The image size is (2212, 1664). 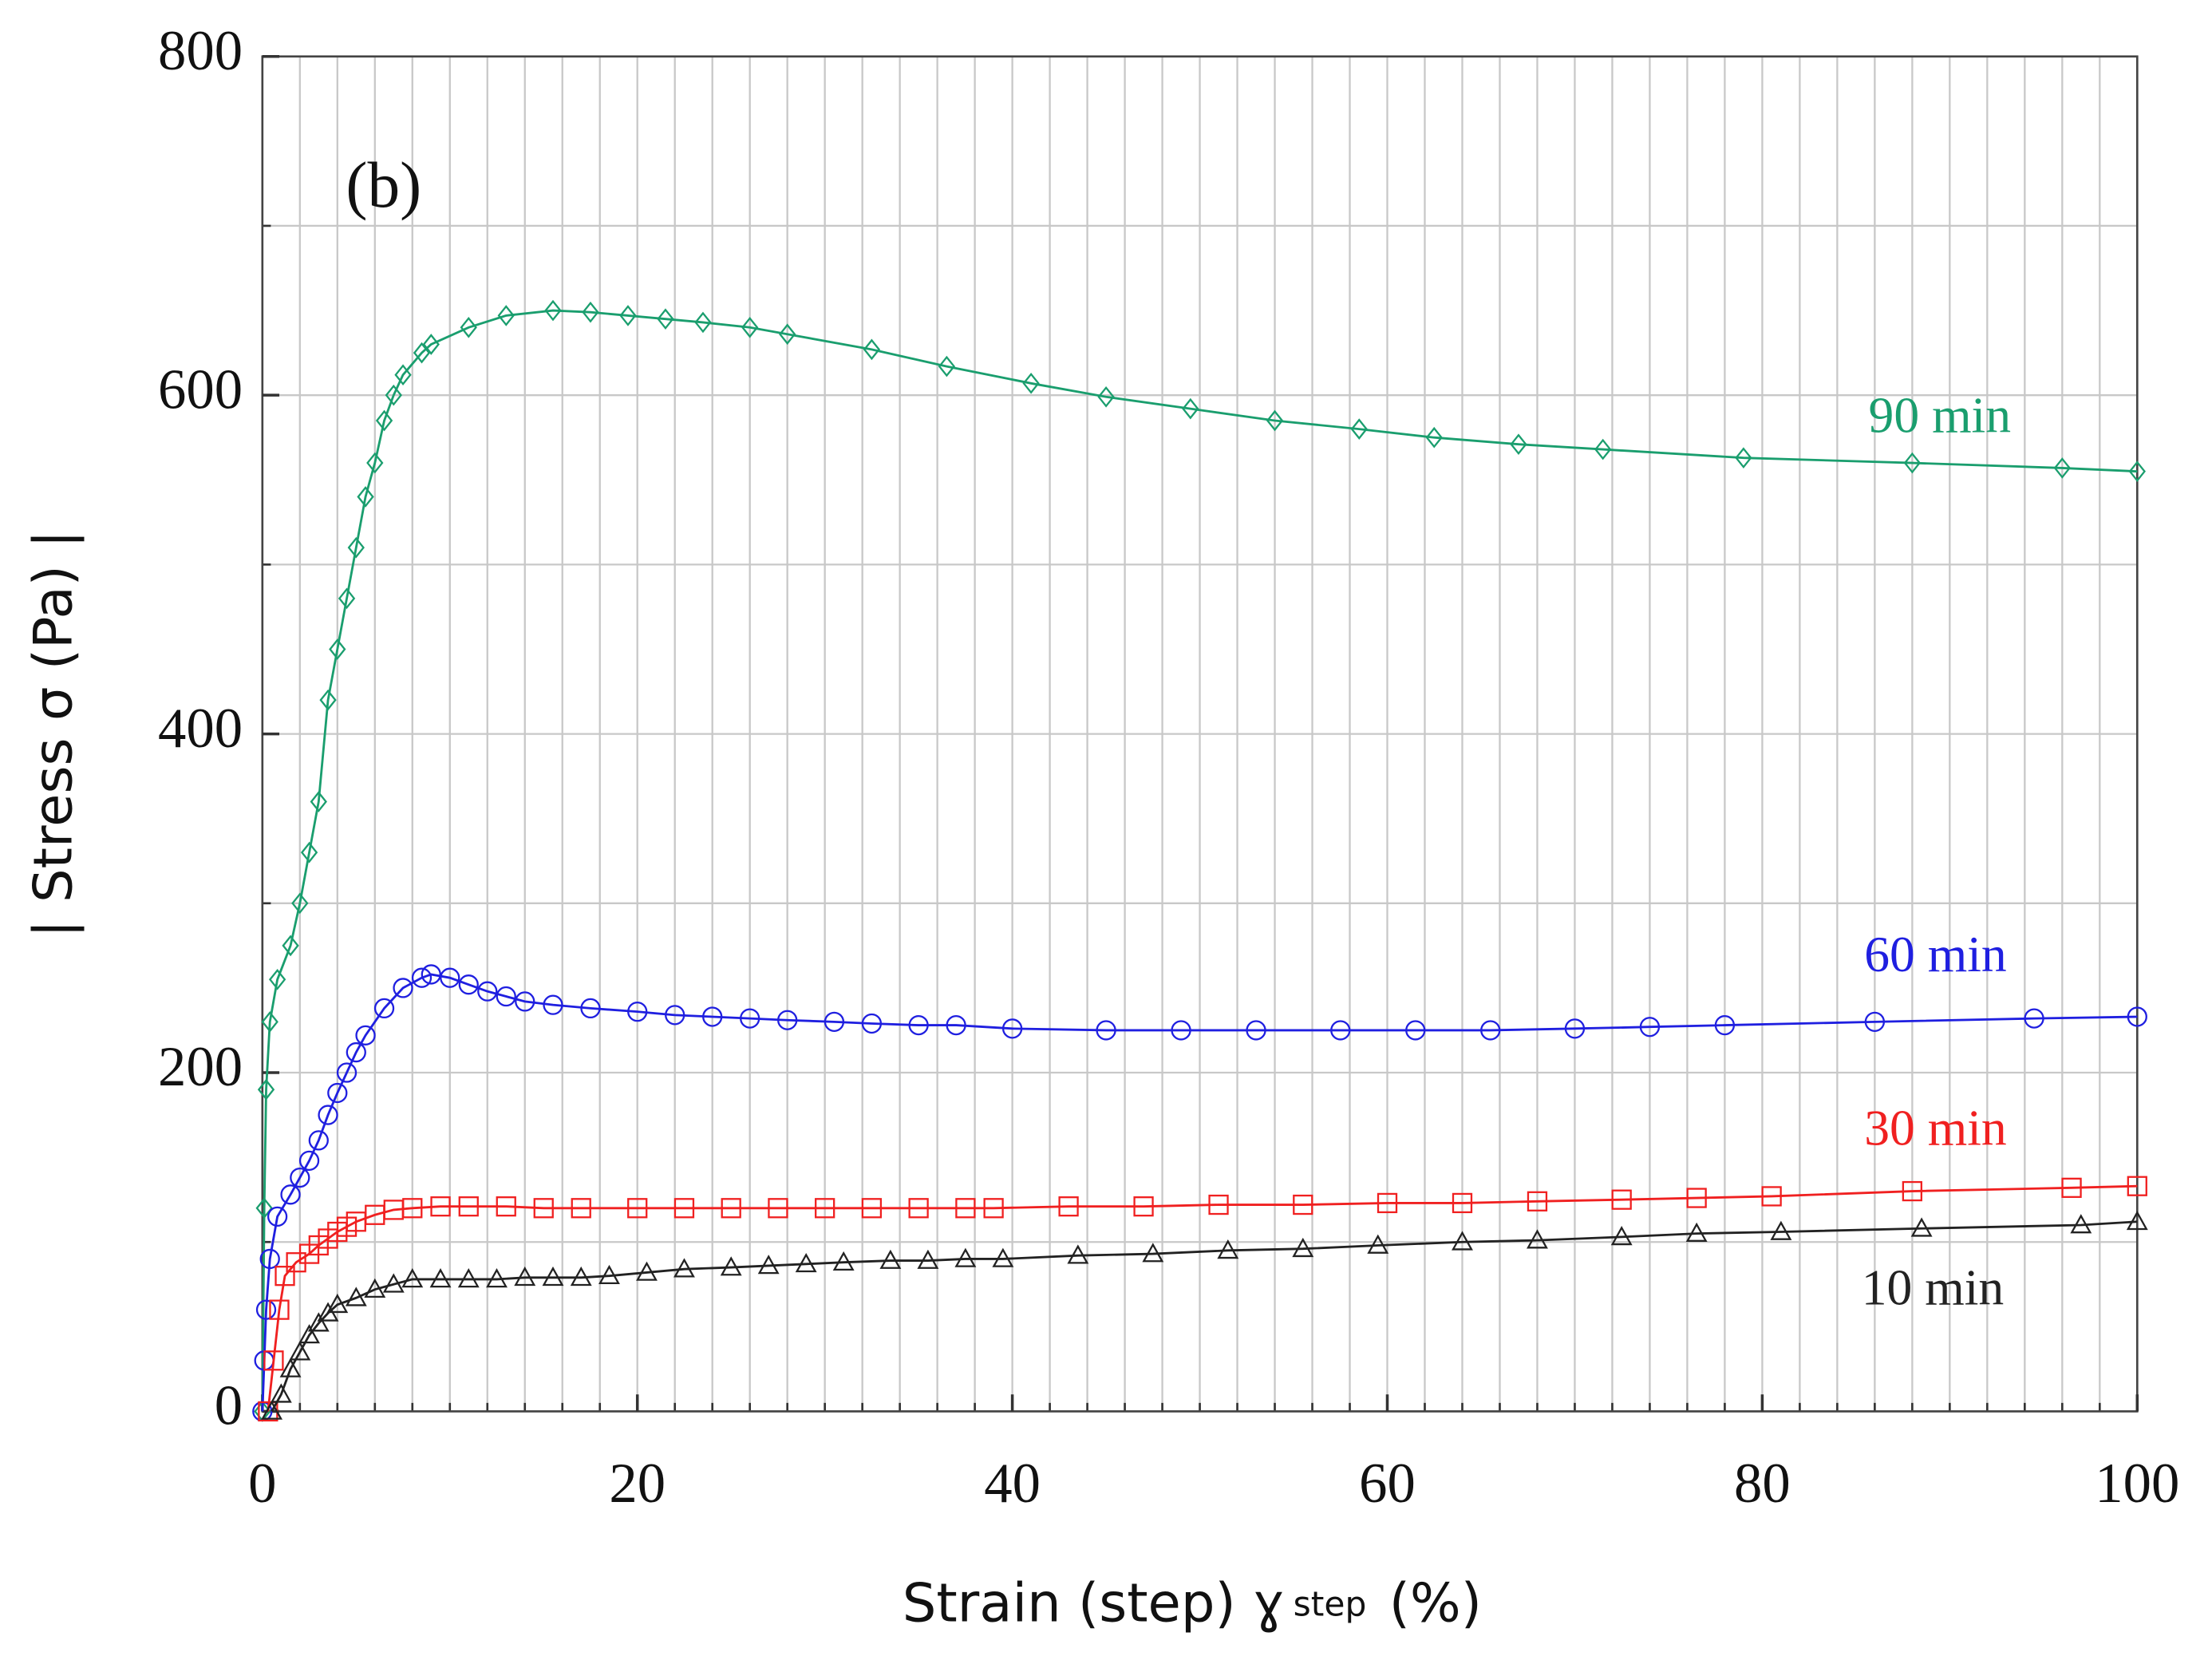 What do you see at coordinates (53, 734) in the screenshot?
I see `y-axis-label: | Stress σ (Pa) |` at bounding box center [53, 734].